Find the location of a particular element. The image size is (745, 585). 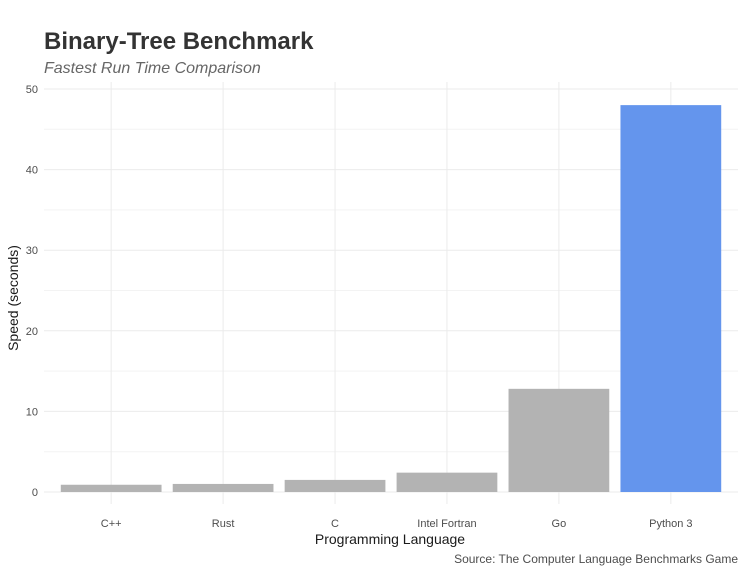

y-tick-labels: 0 10 20 30 40 50 is located at coordinates (32, 291).